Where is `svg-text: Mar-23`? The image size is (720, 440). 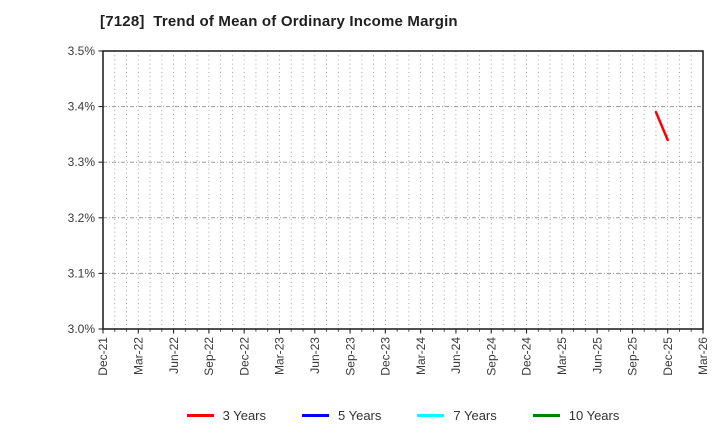
svg-text: Mar-23 is located at coordinates (280, 356).